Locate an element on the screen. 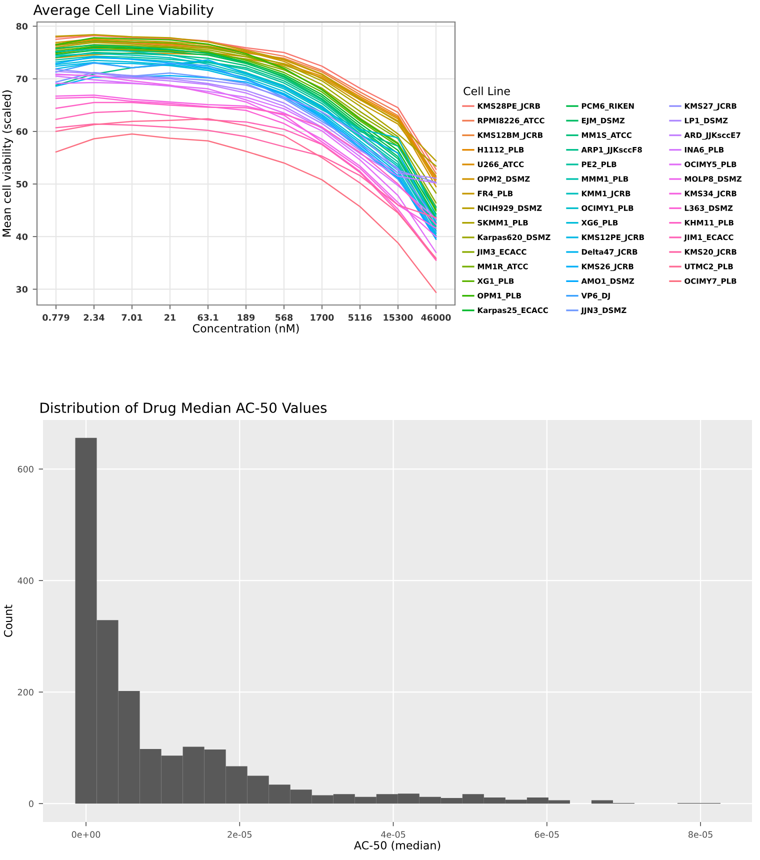 This screenshot has height=860, width=760. y-tick-label: 50 is located at coordinates (22, 184).